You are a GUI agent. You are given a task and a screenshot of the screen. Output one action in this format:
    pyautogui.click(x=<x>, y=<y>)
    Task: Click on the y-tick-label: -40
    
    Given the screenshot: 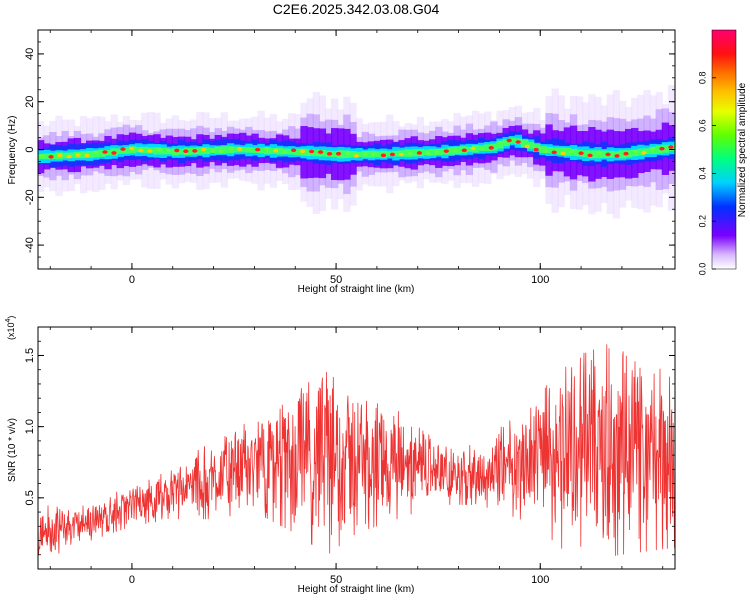 What is the action you would take?
    pyautogui.click(x=30, y=245)
    